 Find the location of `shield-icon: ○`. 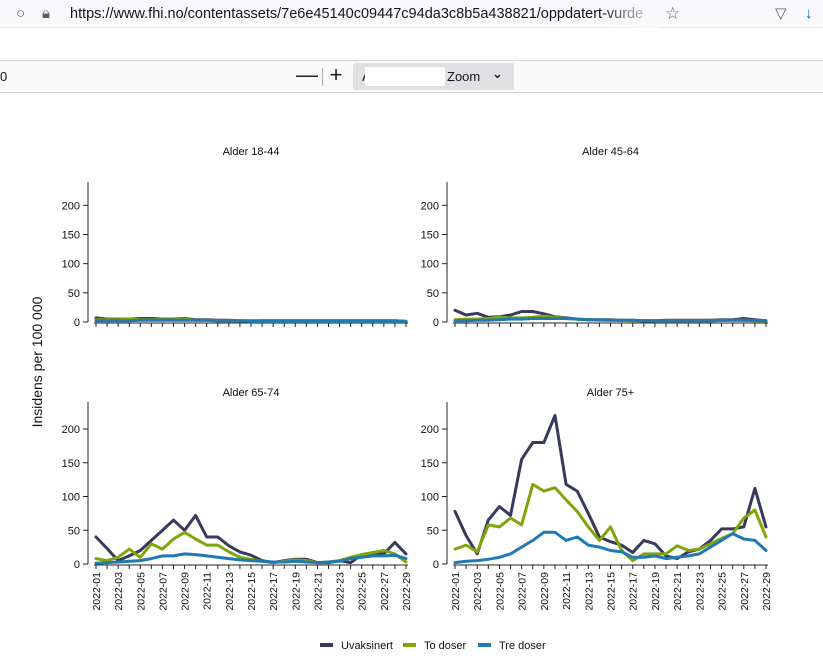

shield-icon: ○ is located at coordinates (21, 13).